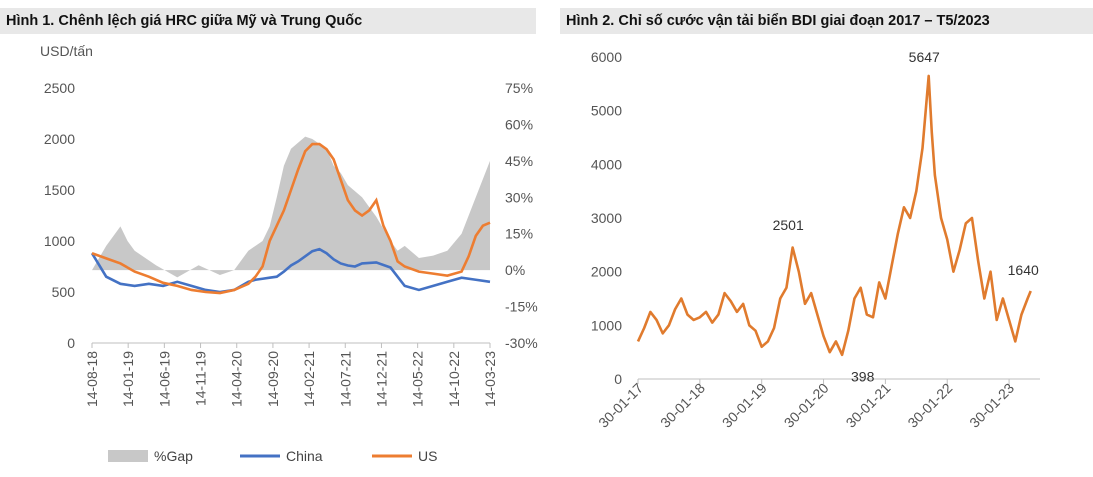  What do you see at coordinates (128, 379) in the screenshot?
I see `chart1-xtick: 14-01-19` at bounding box center [128, 379].